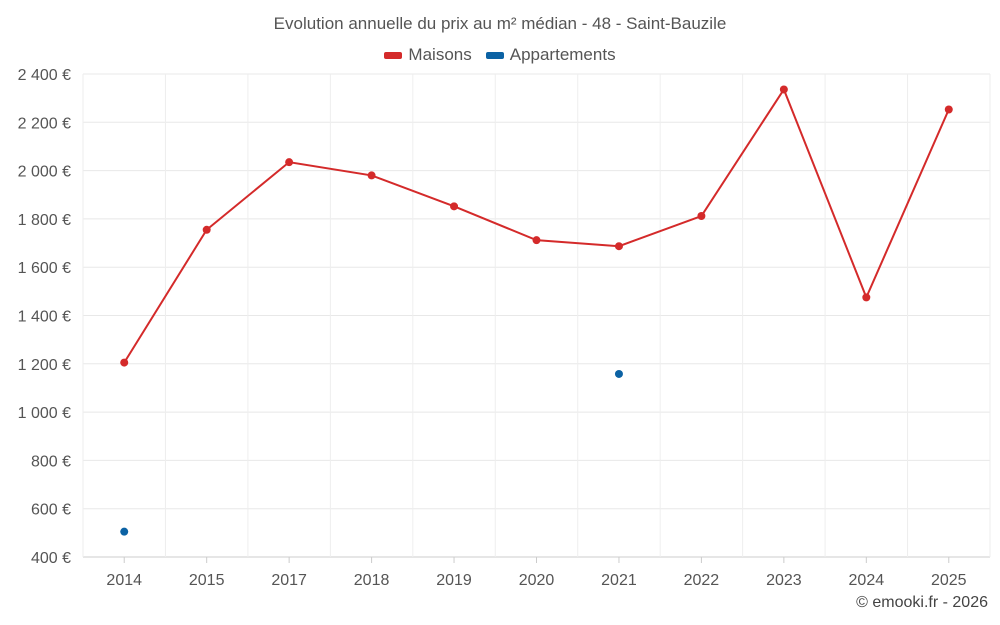  Describe the element at coordinates (44, 365) in the screenshot. I see `y-tick-label: 1 200 €` at that location.